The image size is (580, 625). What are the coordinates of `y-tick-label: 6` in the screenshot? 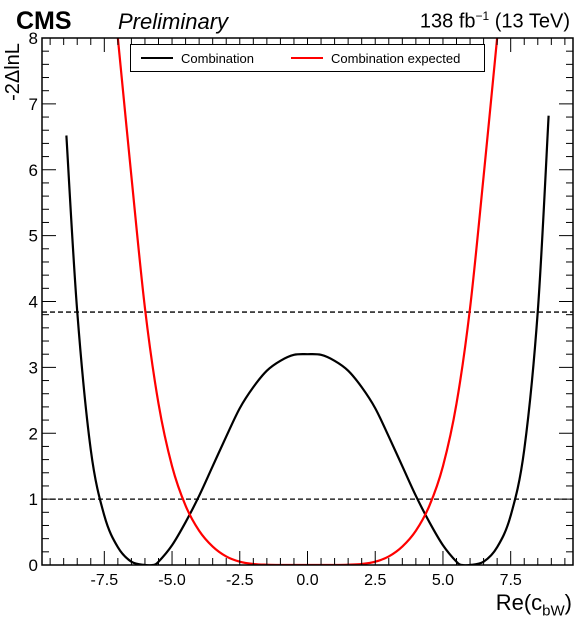 It's located at (33, 170).